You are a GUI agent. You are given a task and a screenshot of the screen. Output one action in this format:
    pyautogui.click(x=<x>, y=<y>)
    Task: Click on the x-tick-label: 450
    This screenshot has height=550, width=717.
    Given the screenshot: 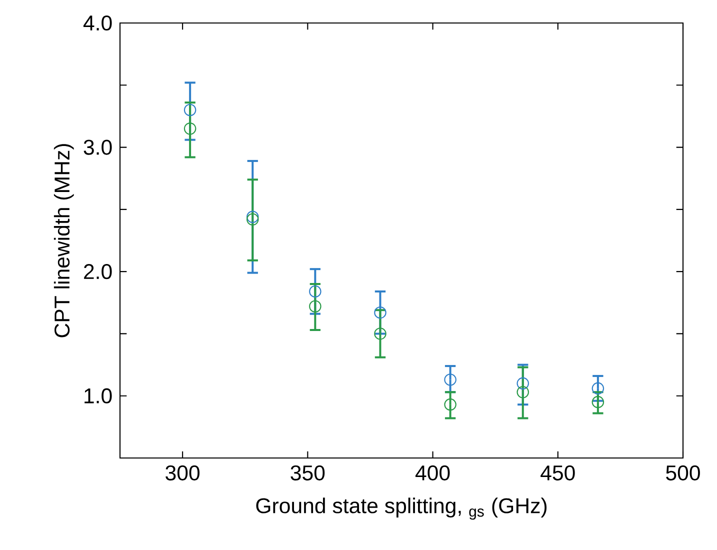 What is the action you would take?
    pyautogui.click(x=557, y=472)
    